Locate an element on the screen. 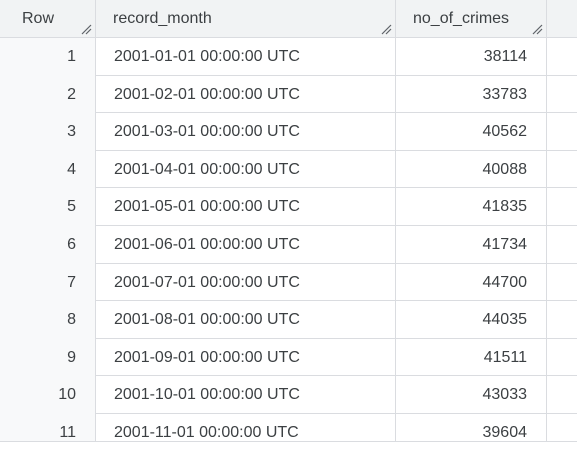 This screenshot has height=460, width=577. table-row: 10 2001-10-01 00:00:00 UTC 43033 is located at coordinates (288, 395).